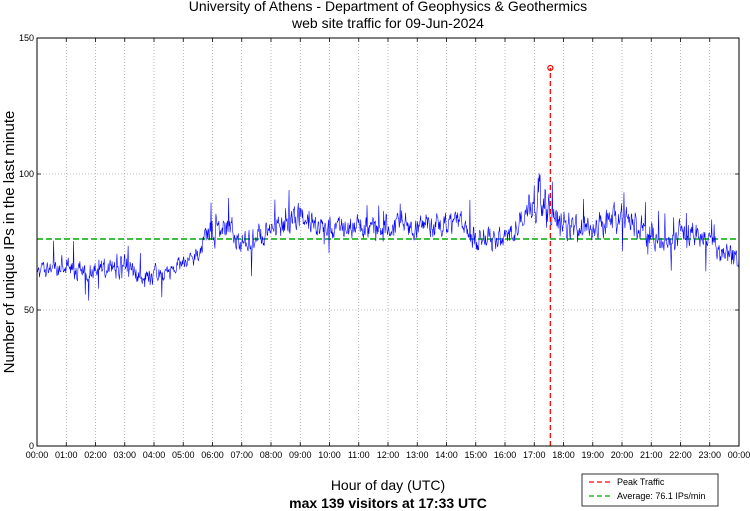 This screenshot has height=511, width=750. I want to click on x-tick-label: 08:00, so click(271, 455).